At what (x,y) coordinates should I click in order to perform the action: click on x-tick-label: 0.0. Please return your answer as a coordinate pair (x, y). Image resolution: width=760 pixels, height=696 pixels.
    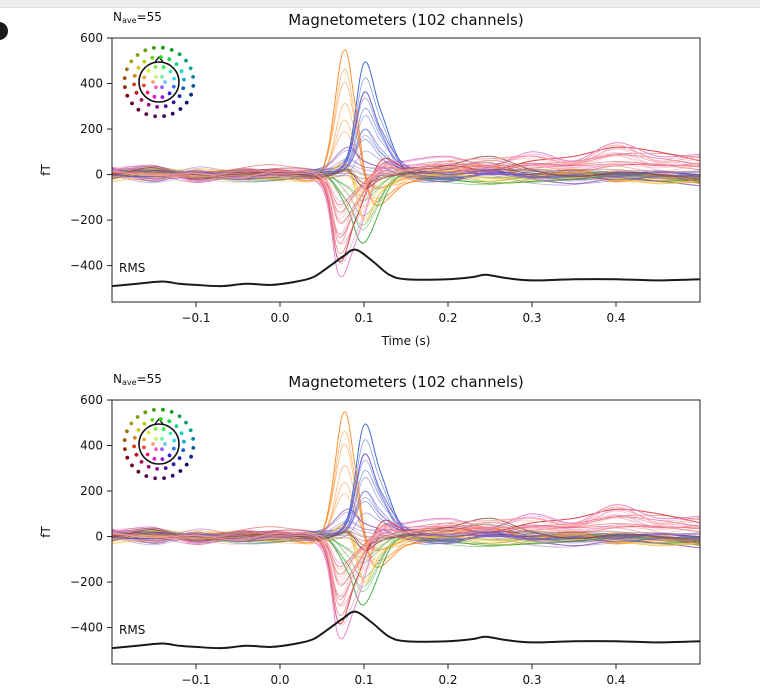
    Looking at the image, I should click on (279, 318).